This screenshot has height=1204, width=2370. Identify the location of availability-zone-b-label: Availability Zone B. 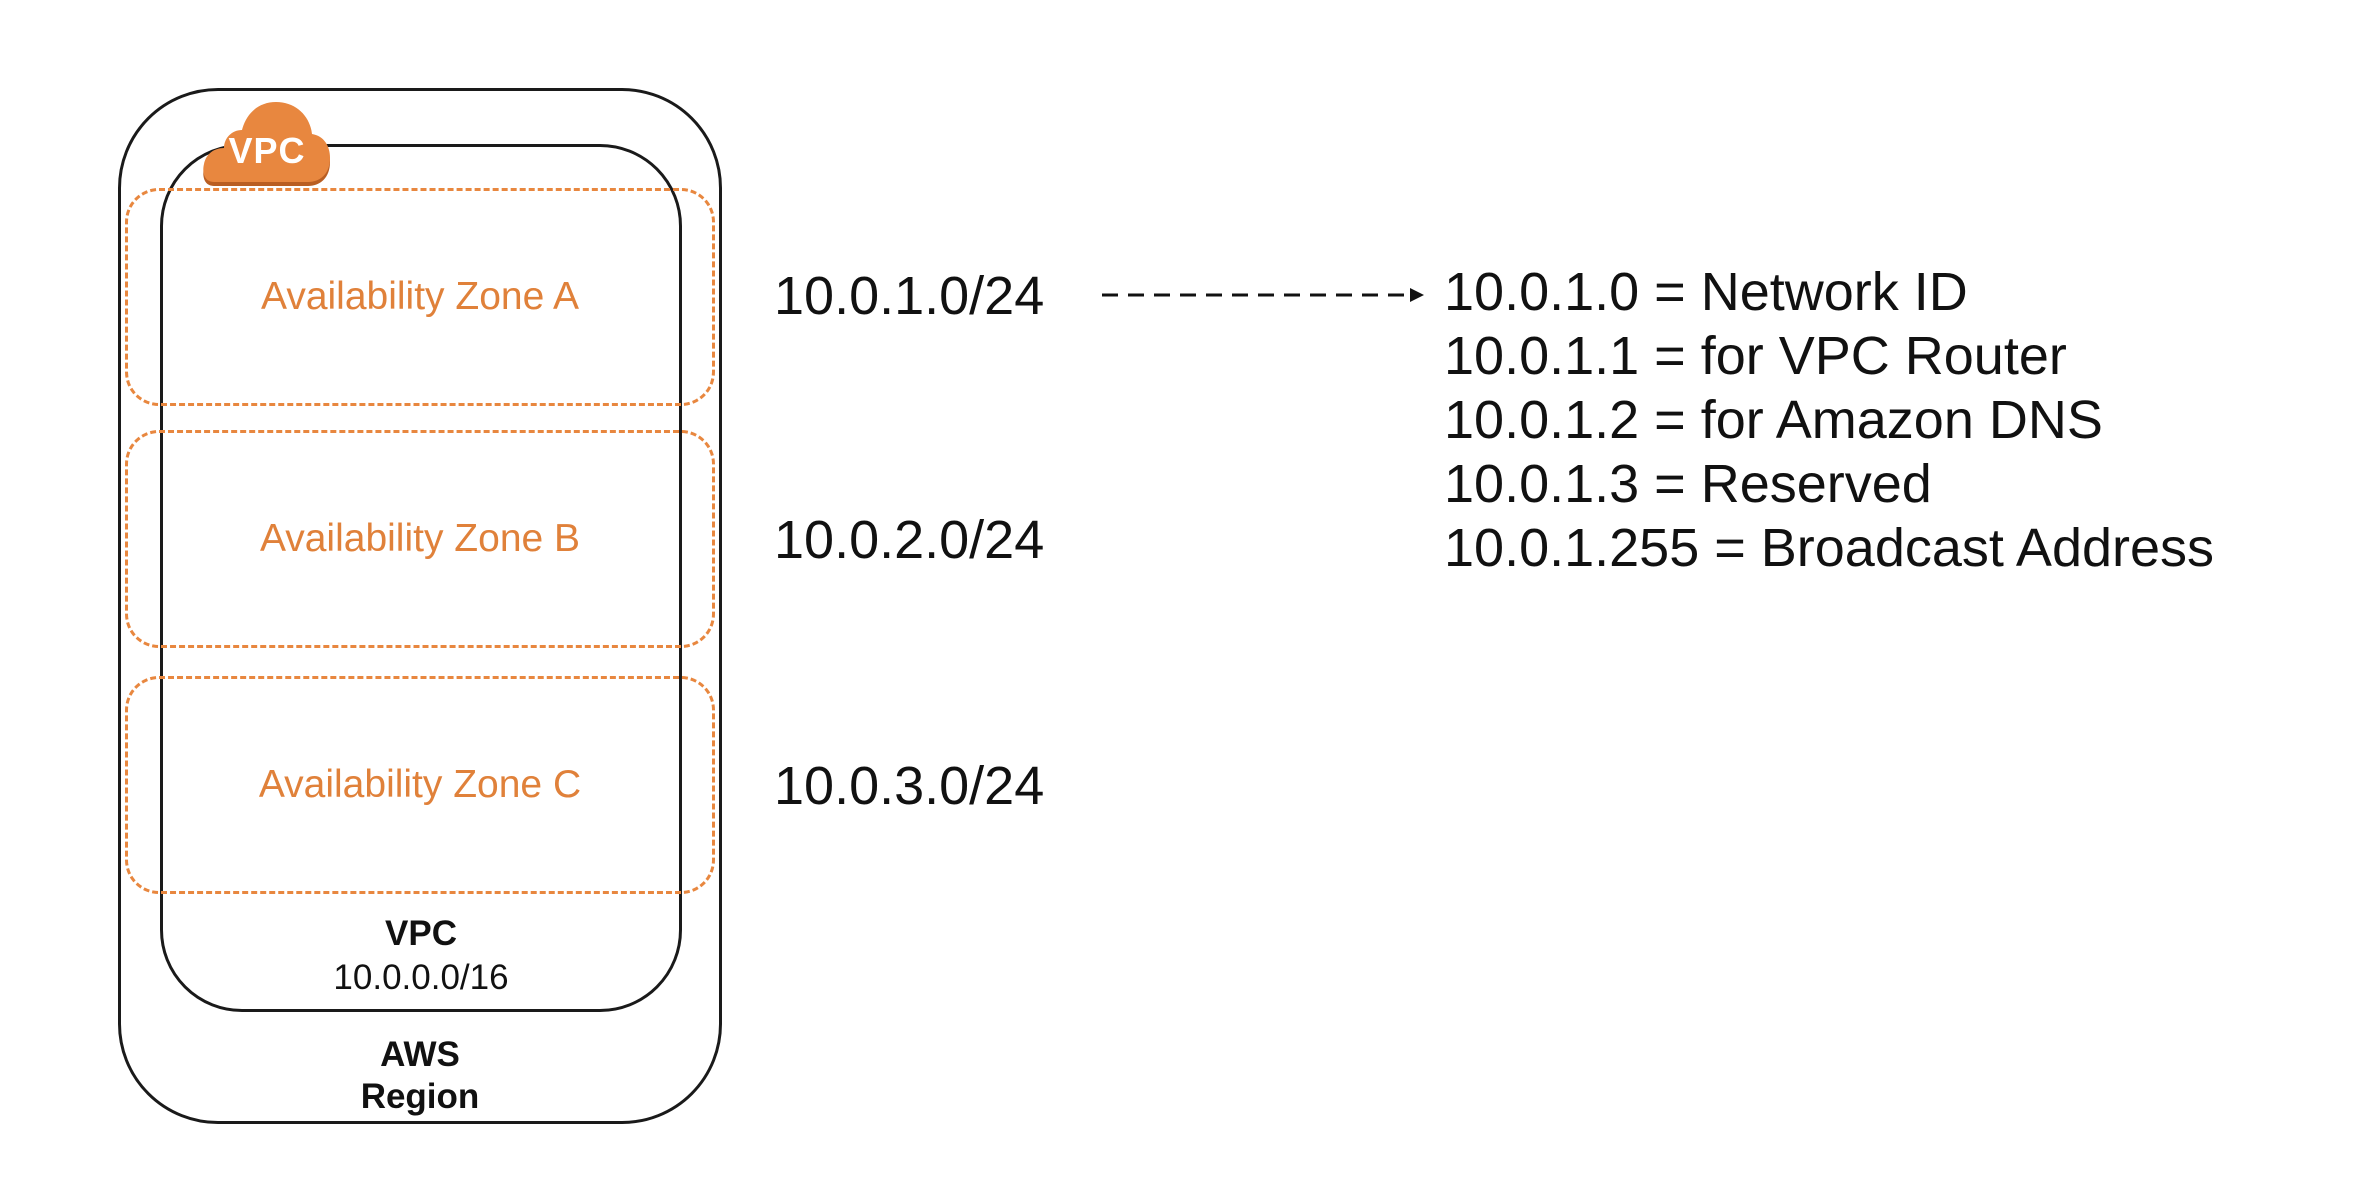
(420, 538).